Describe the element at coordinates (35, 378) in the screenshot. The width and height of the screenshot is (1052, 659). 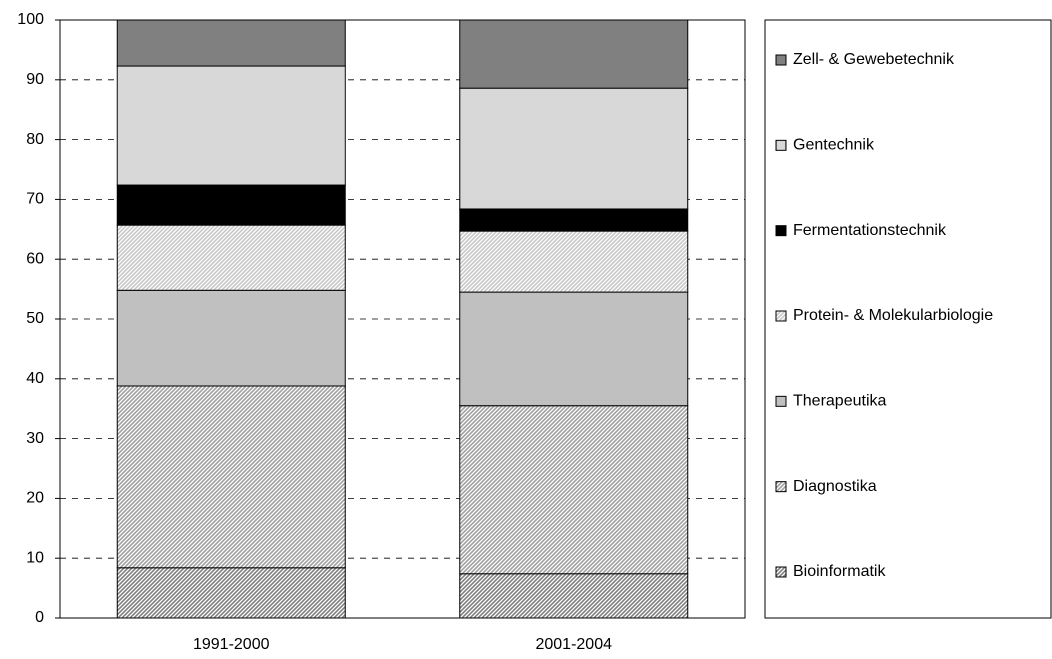
I see `y-tick-label: 40` at that location.